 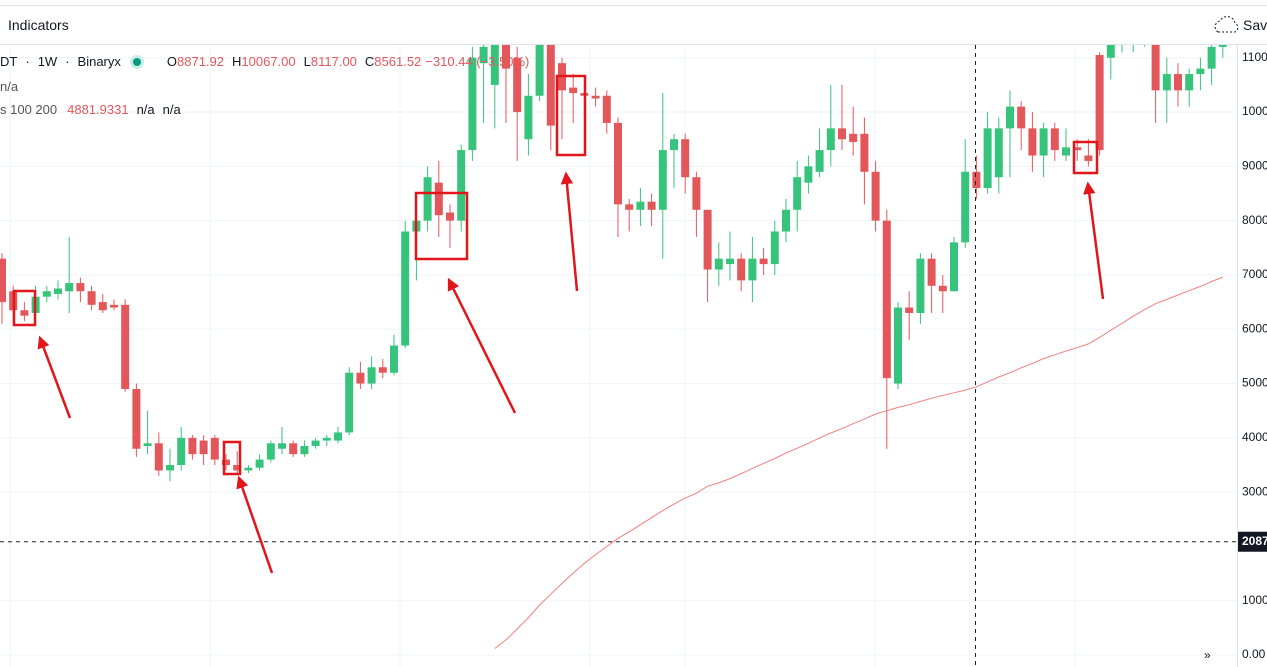 I want to click on indicators-button: Indicators, so click(x=38, y=25).